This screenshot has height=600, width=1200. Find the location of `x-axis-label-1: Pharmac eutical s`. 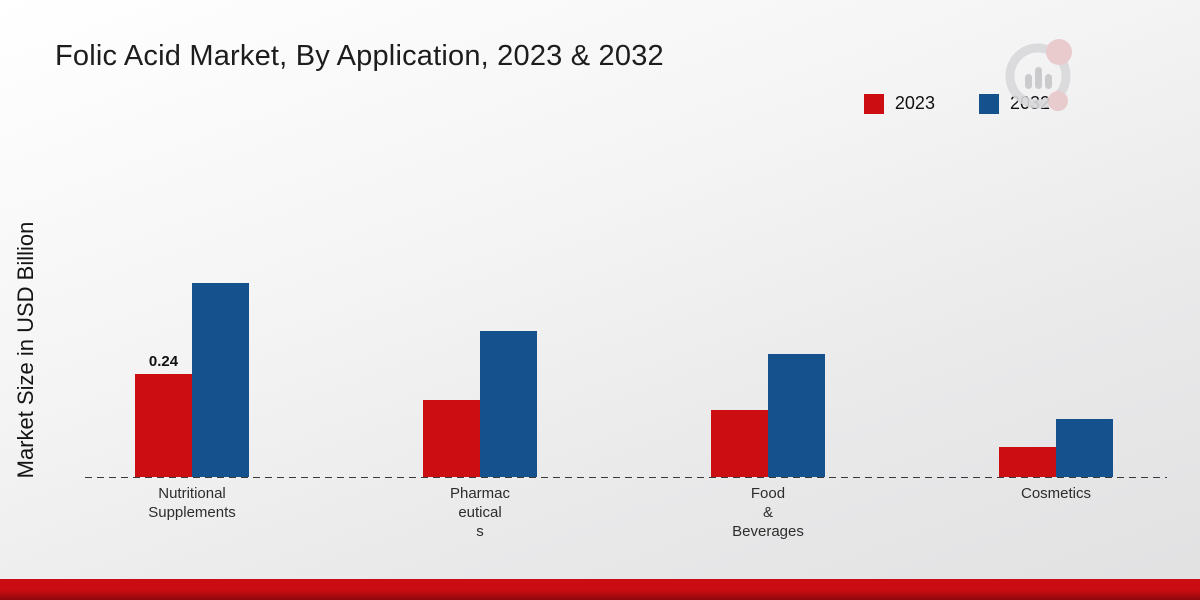

x-axis-label-1: Pharmac eutical s is located at coordinates (480, 512).